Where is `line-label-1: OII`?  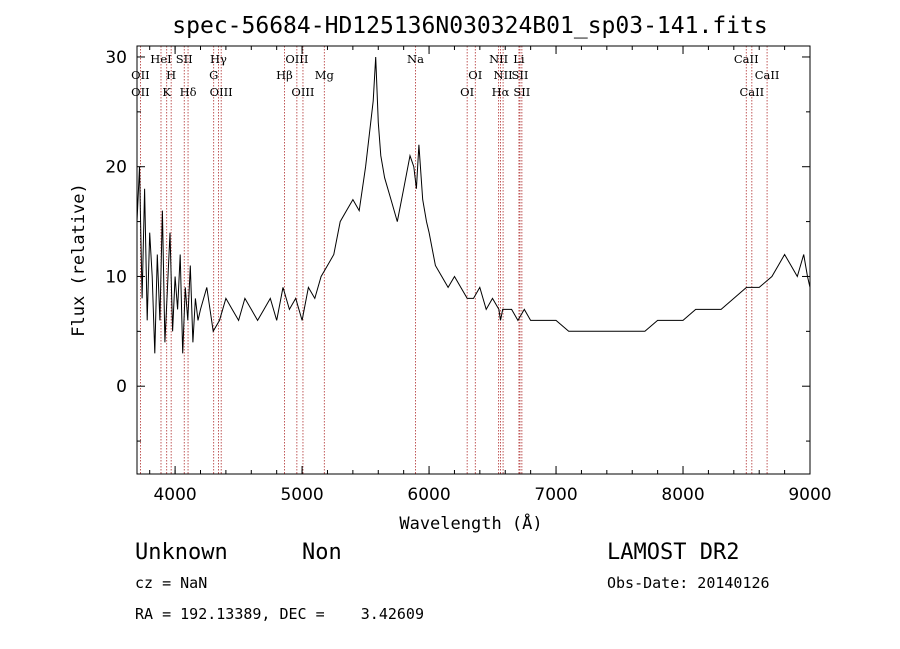
line-label-1: OII is located at coordinates (140, 92).